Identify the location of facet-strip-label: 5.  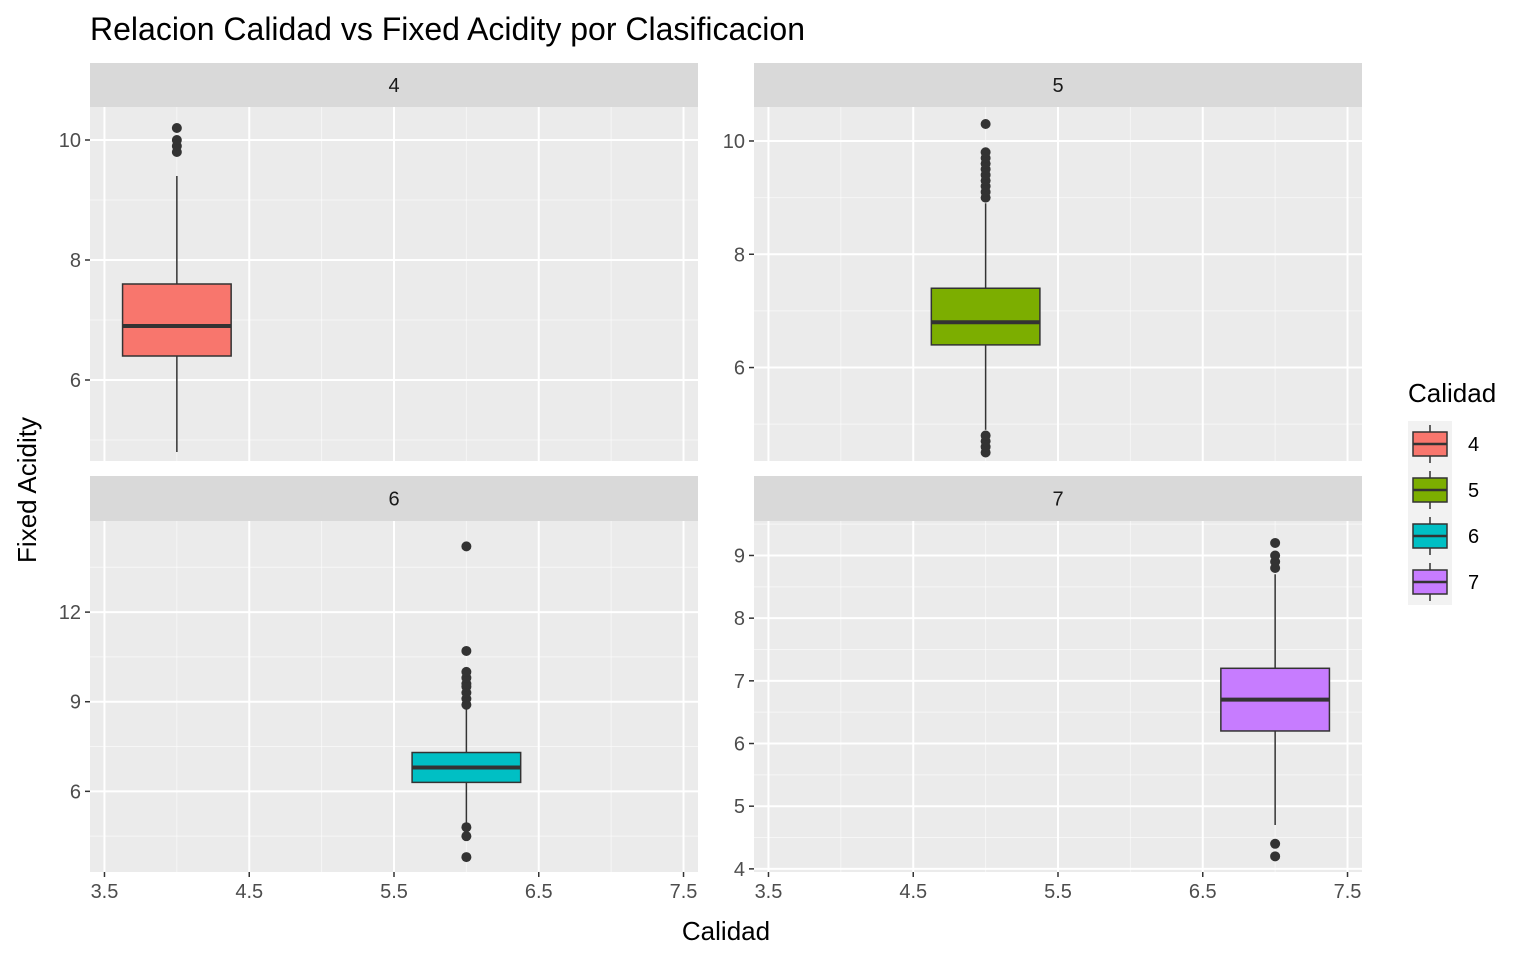
(1057, 86).